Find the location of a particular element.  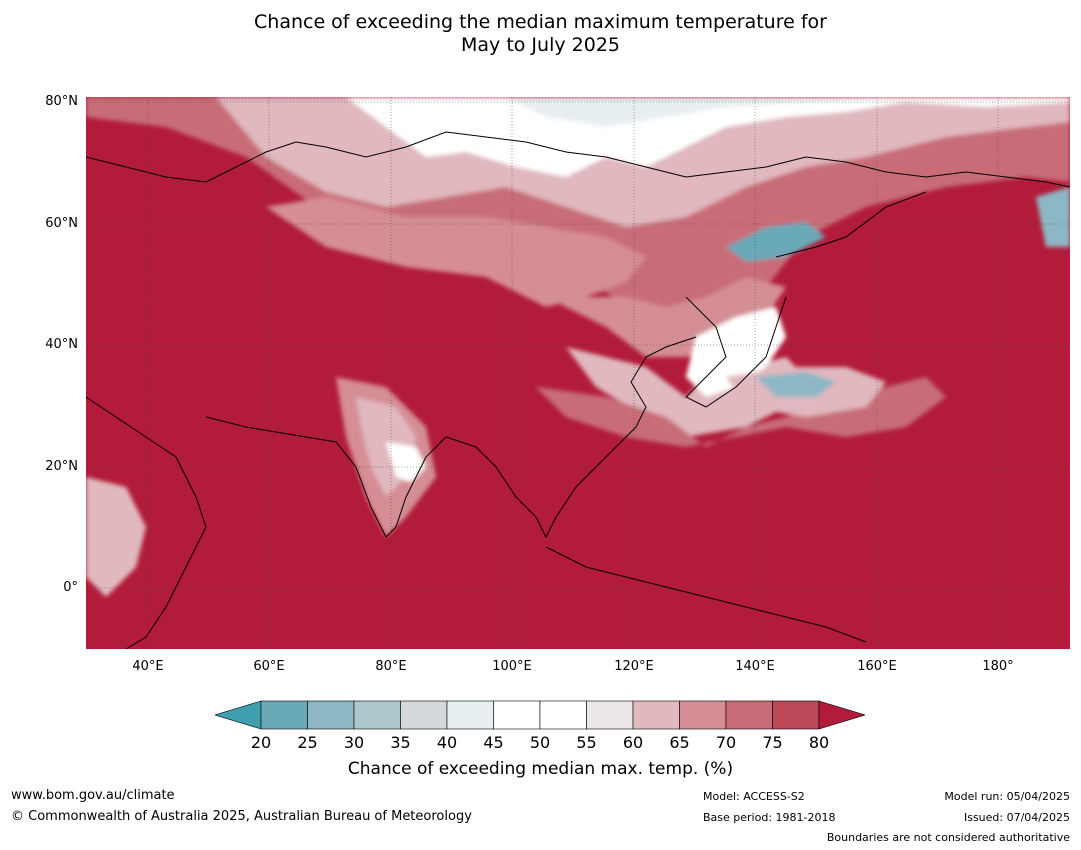

lon-label-80e: 80°E is located at coordinates (391, 666).